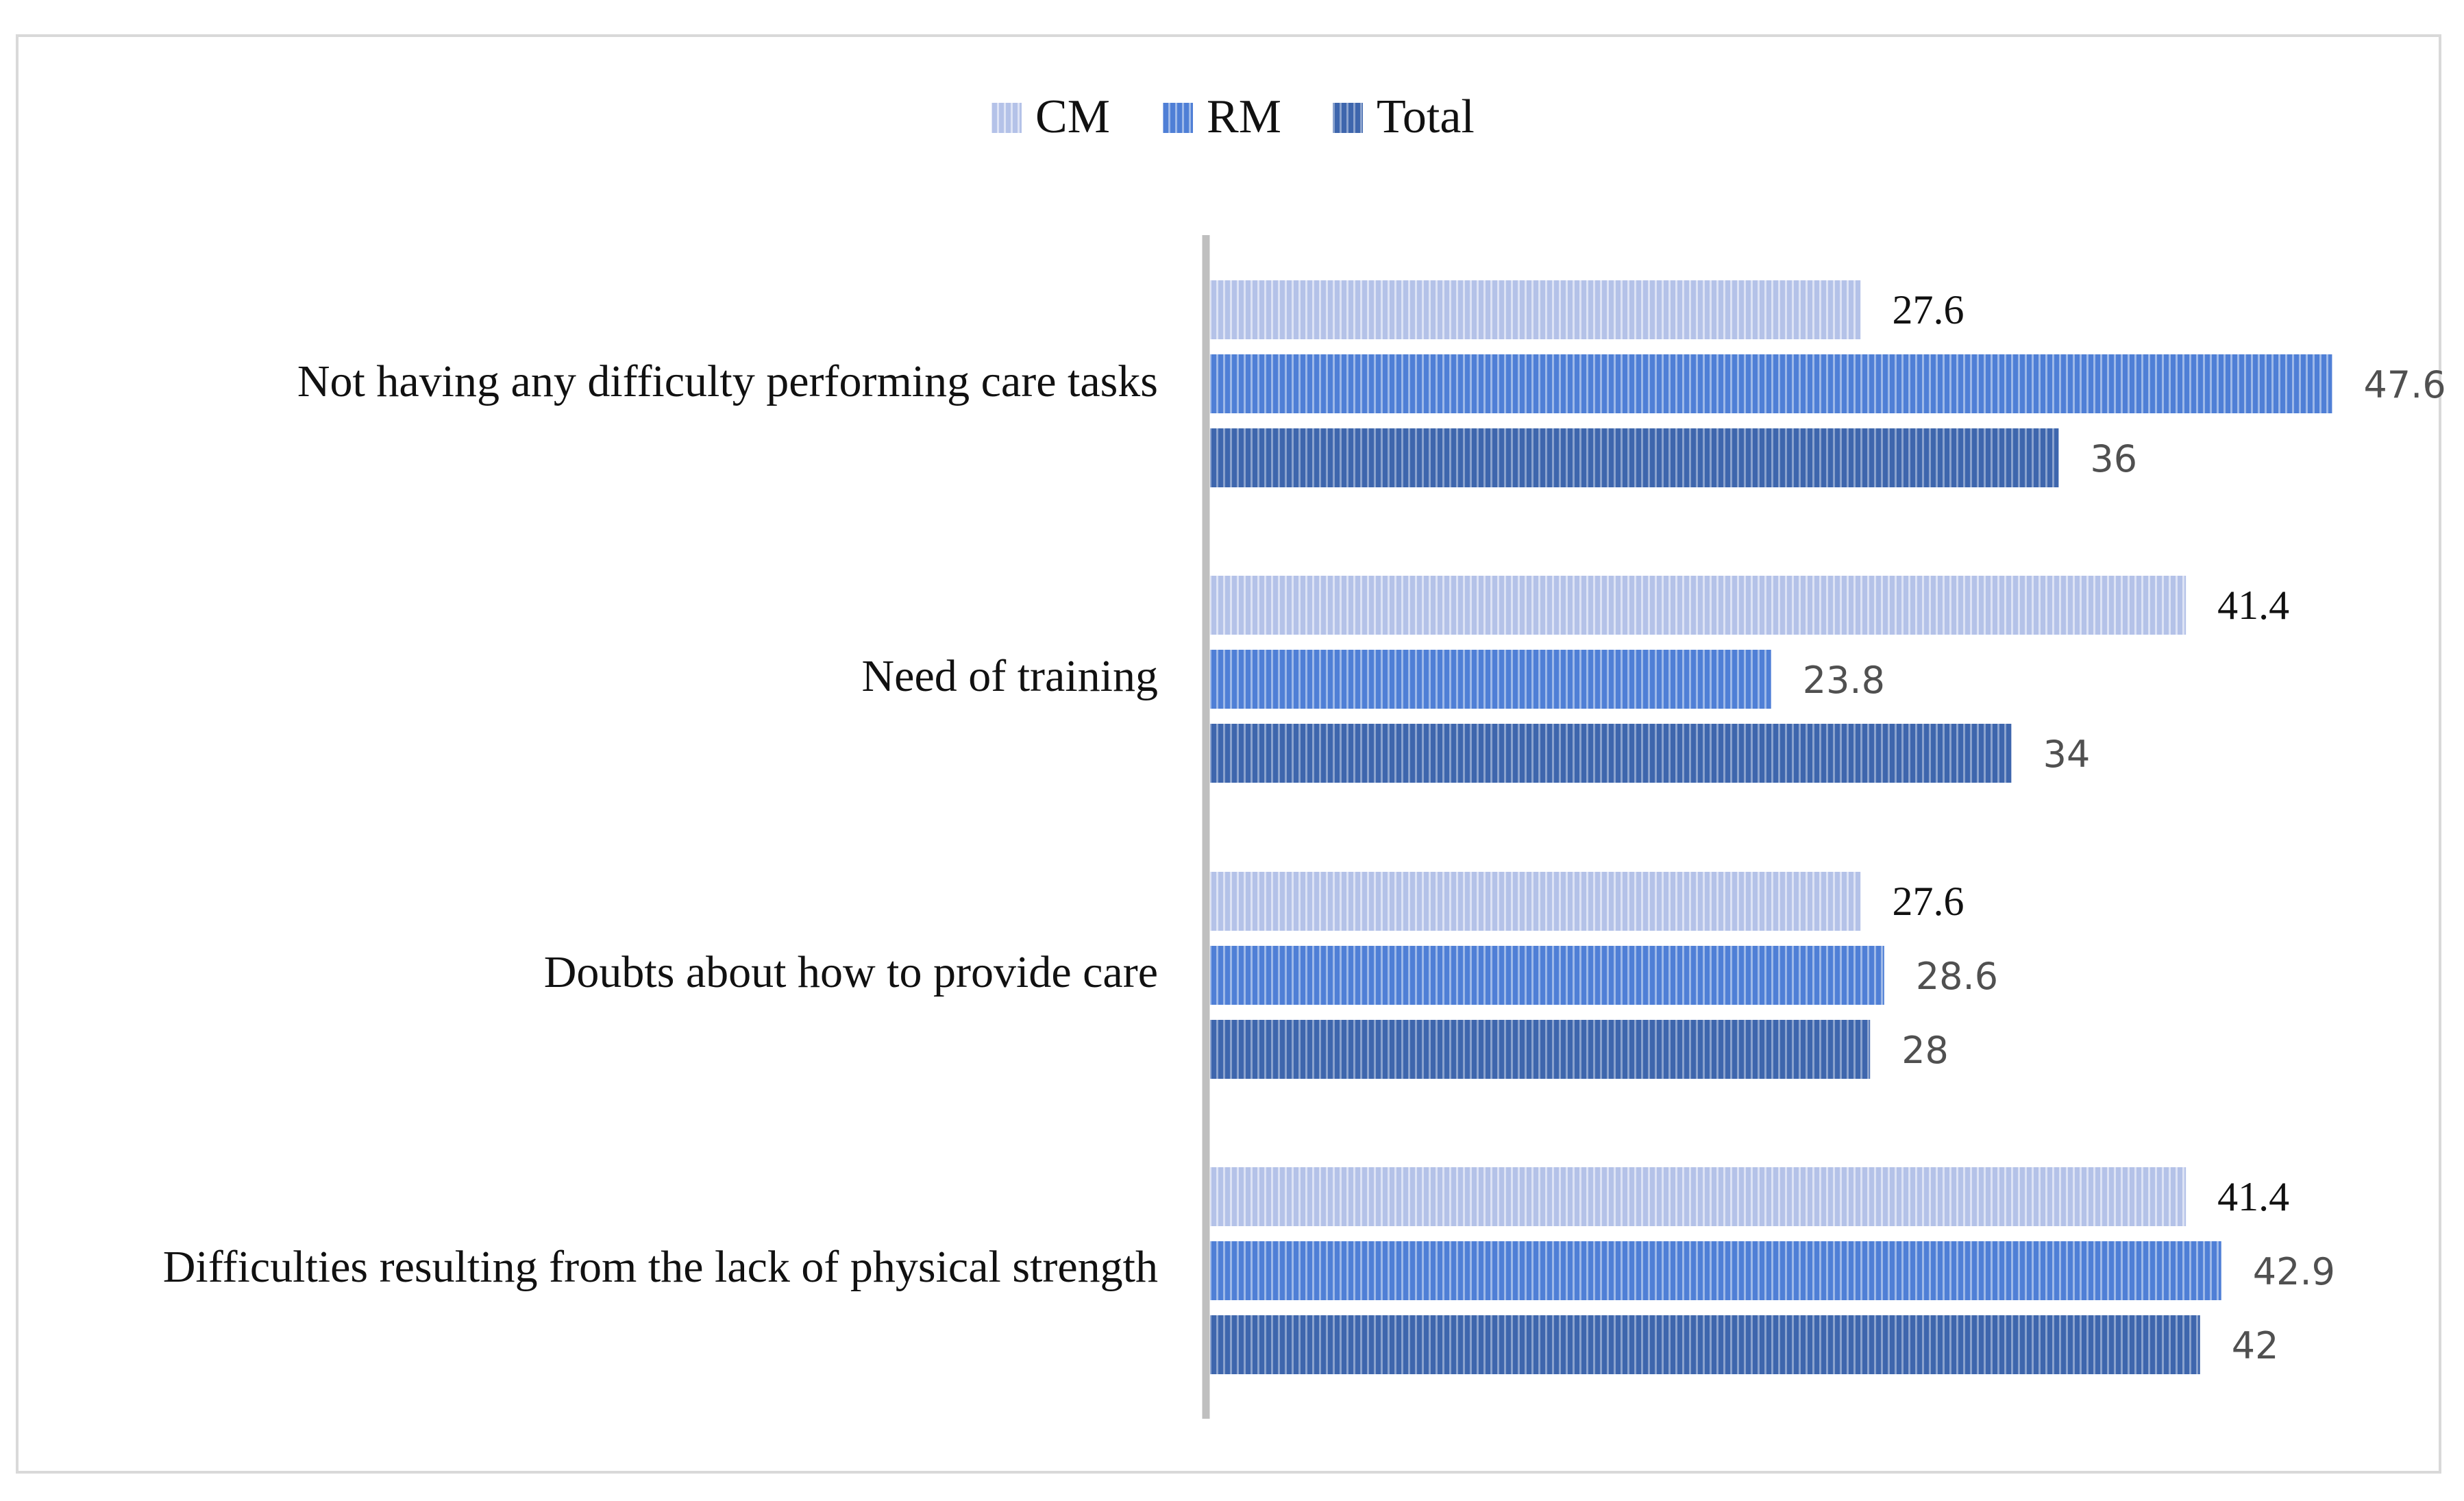 The width and height of the screenshot is (2464, 1501). I want to click on value-label-rm-2: 23.8, so click(1844, 680).